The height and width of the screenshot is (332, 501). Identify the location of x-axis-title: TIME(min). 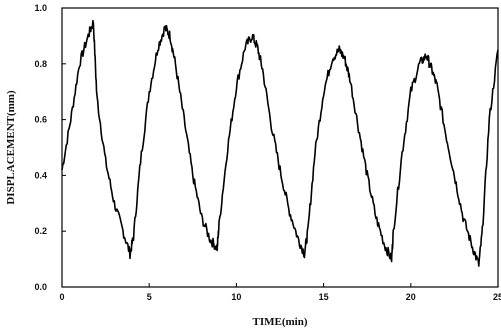
(280, 322).